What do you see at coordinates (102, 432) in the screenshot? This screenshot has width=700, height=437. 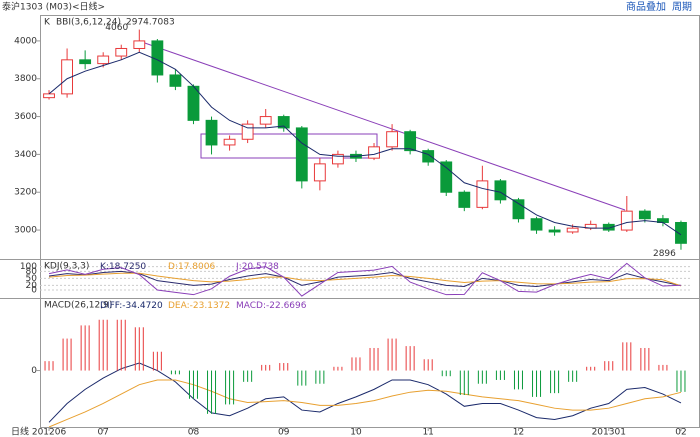 I see `x-tick-label: 07` at bounding box center [102, 432].